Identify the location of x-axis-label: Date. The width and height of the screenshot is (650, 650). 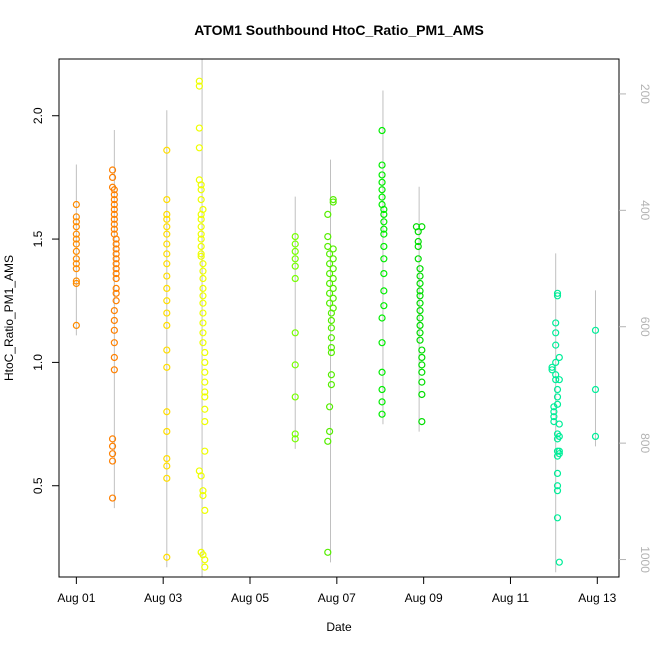
(339, 627).